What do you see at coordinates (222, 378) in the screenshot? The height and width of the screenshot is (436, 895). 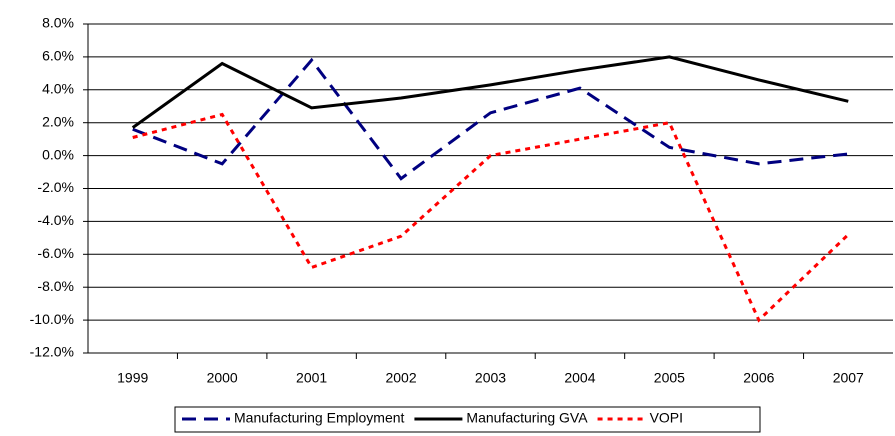 I see `x-tick-label: 2000` at bounding box center [222, 378].